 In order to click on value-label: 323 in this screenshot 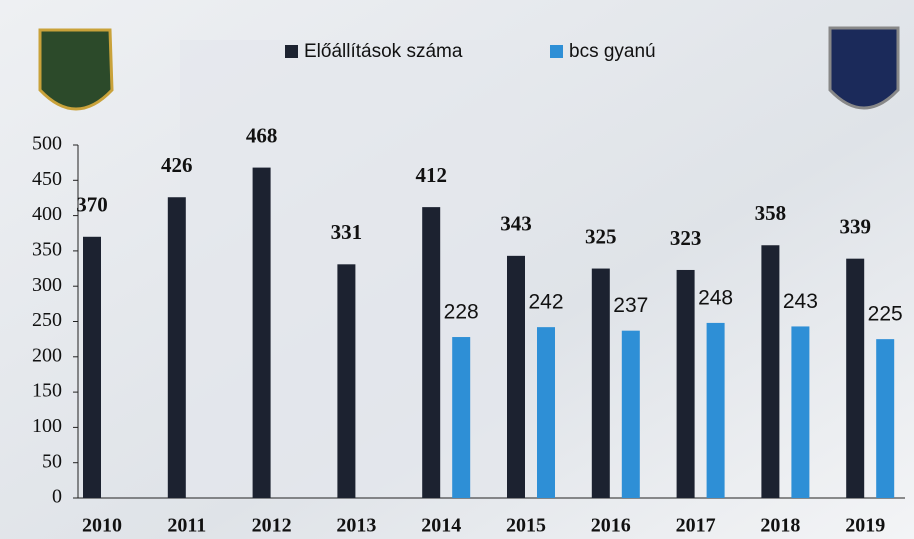, I will do `click(686, 238)`.